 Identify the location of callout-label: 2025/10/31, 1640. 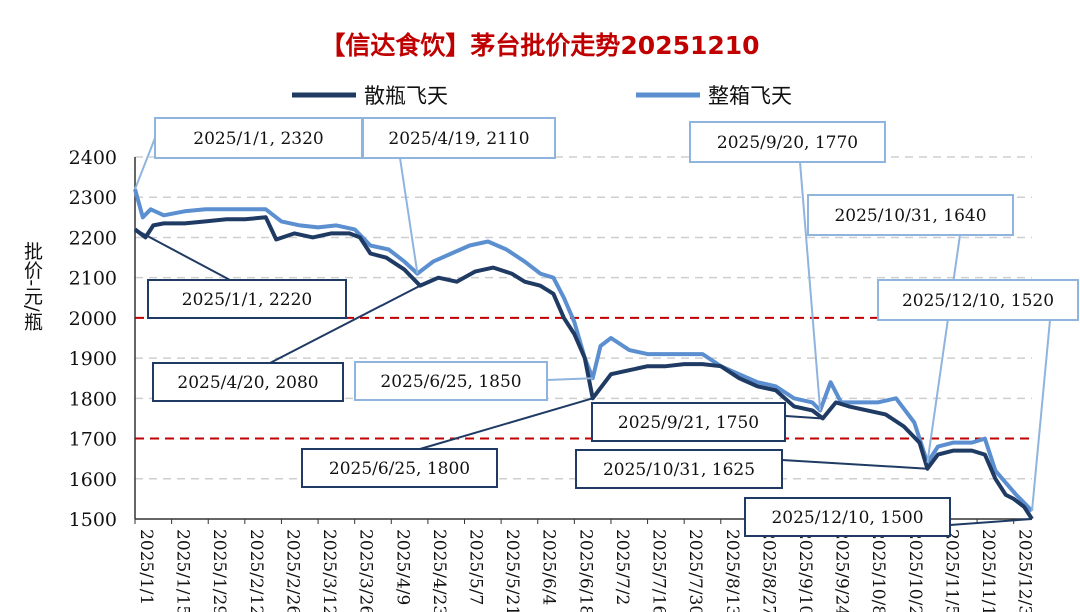
(910, 216).